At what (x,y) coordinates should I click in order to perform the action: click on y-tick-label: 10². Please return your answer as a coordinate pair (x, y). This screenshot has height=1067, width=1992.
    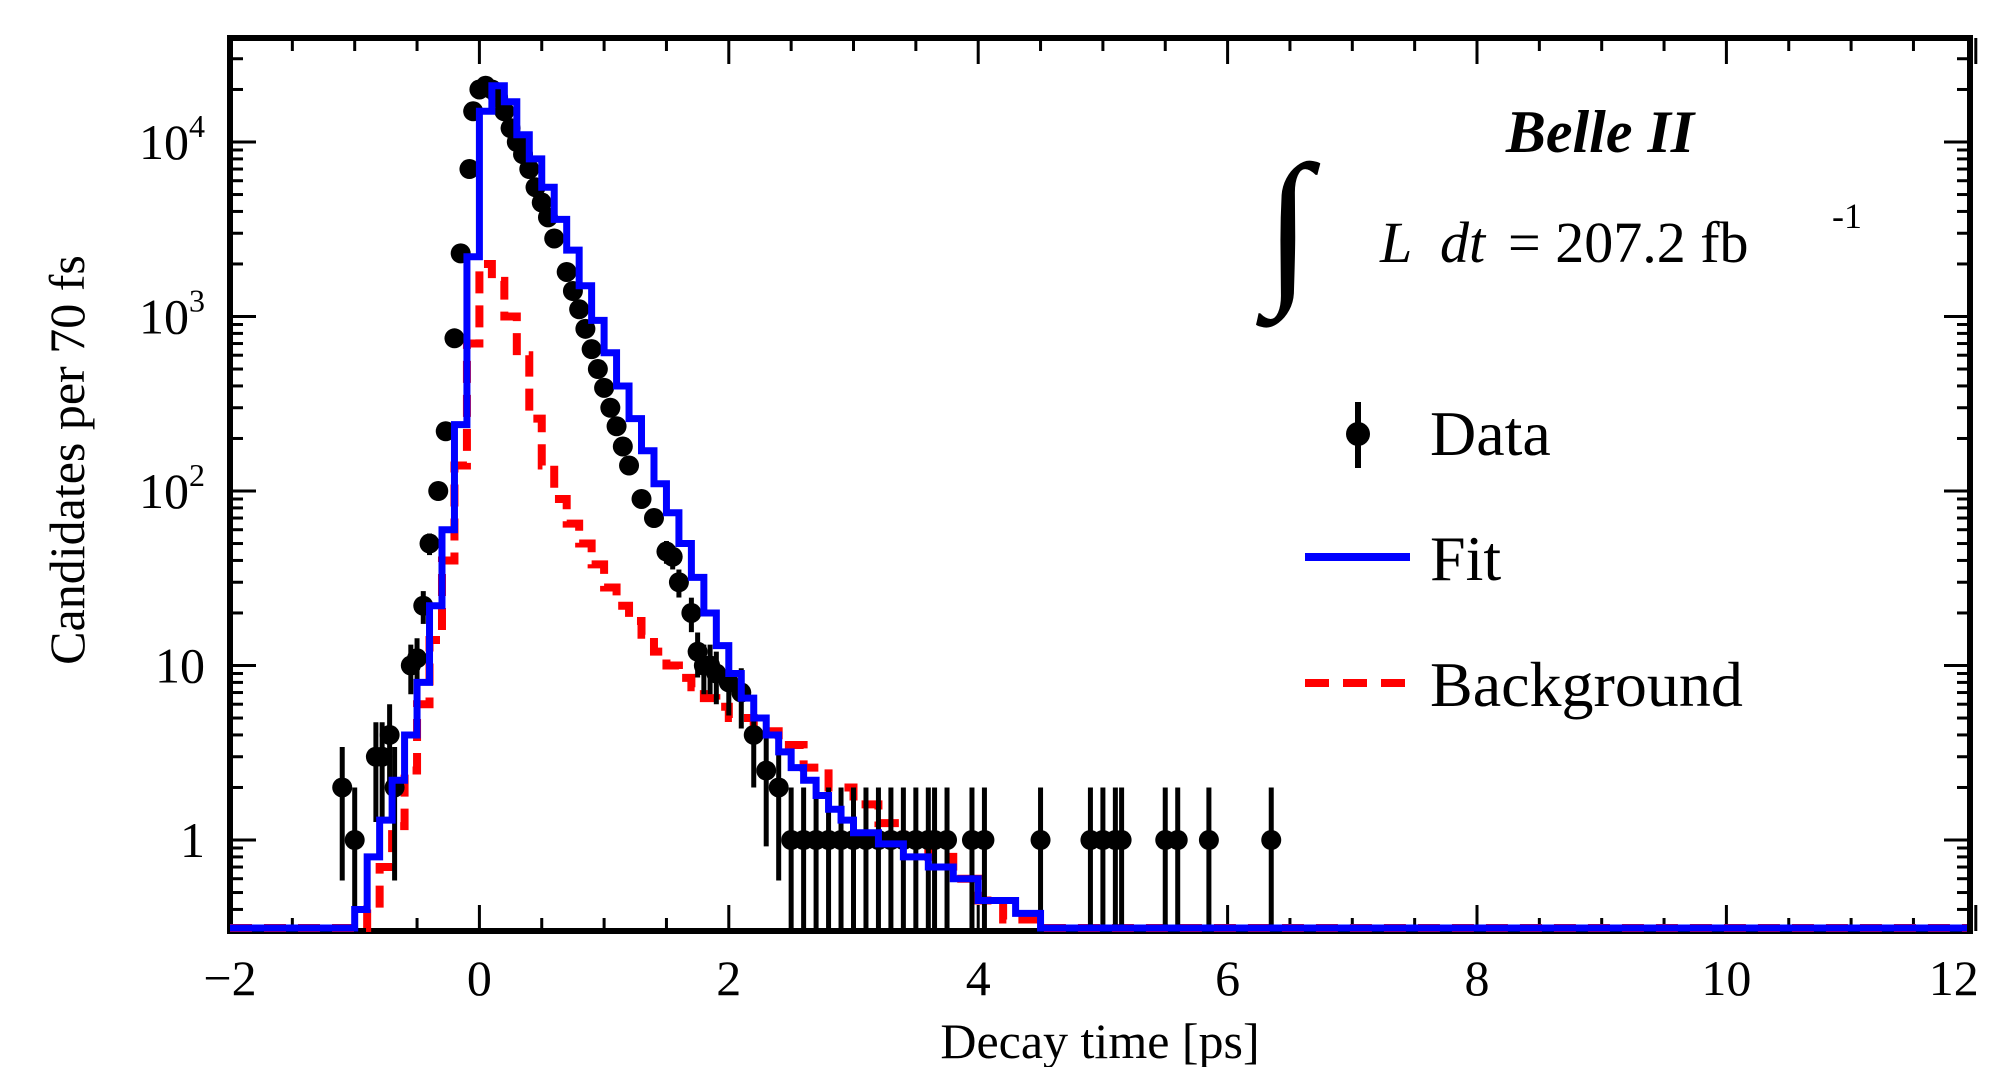
    Looking at the image, I should click on (172, 488).